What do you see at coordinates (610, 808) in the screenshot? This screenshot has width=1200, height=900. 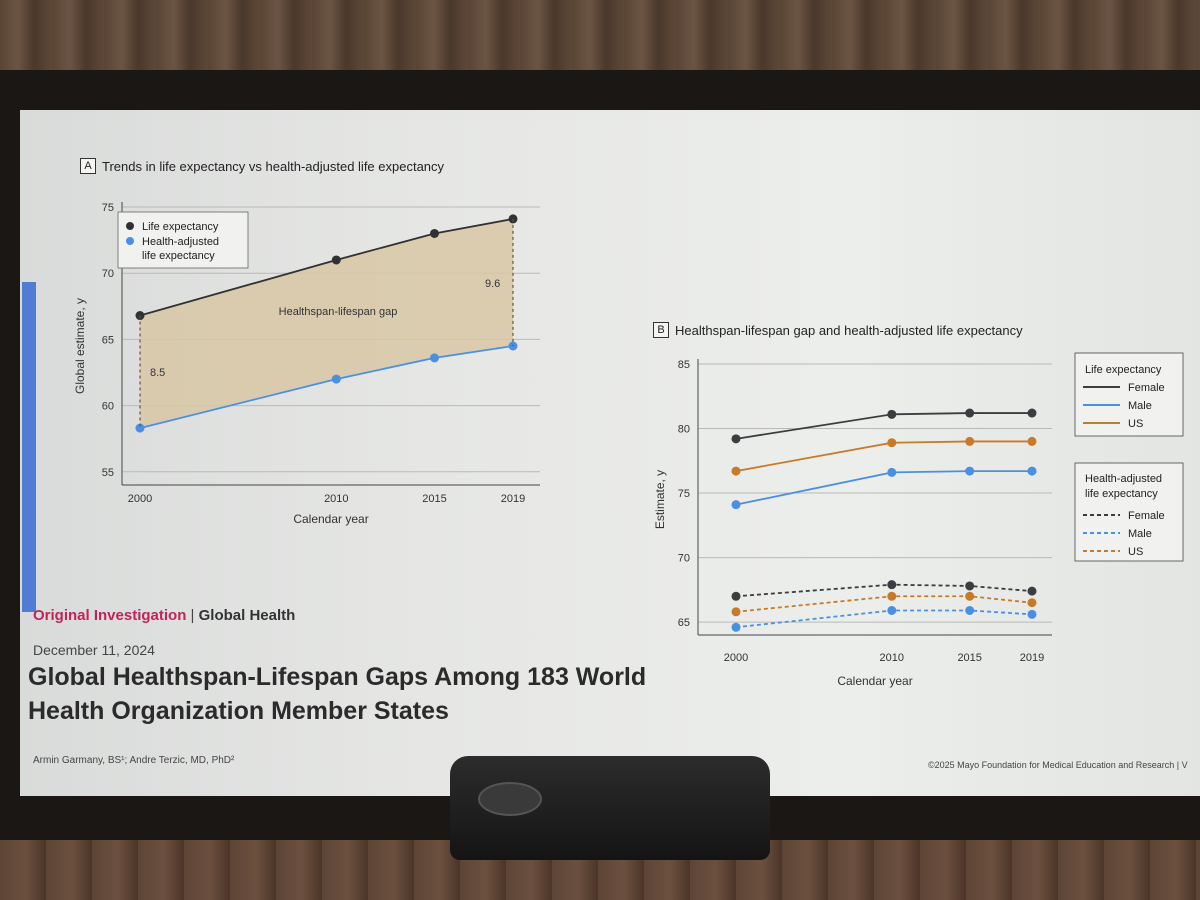 I see `projector` at bounding box center [610, 808].